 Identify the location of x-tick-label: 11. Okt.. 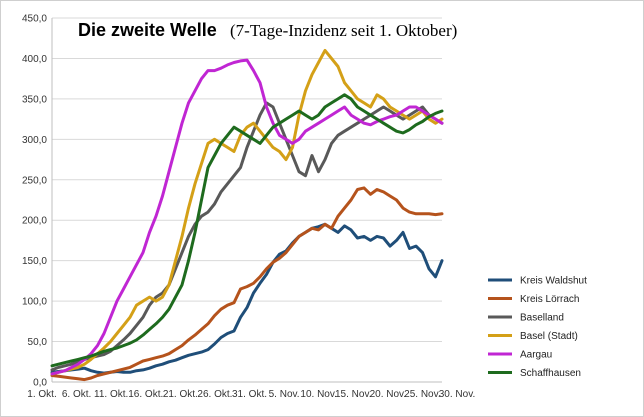
(111, 394).